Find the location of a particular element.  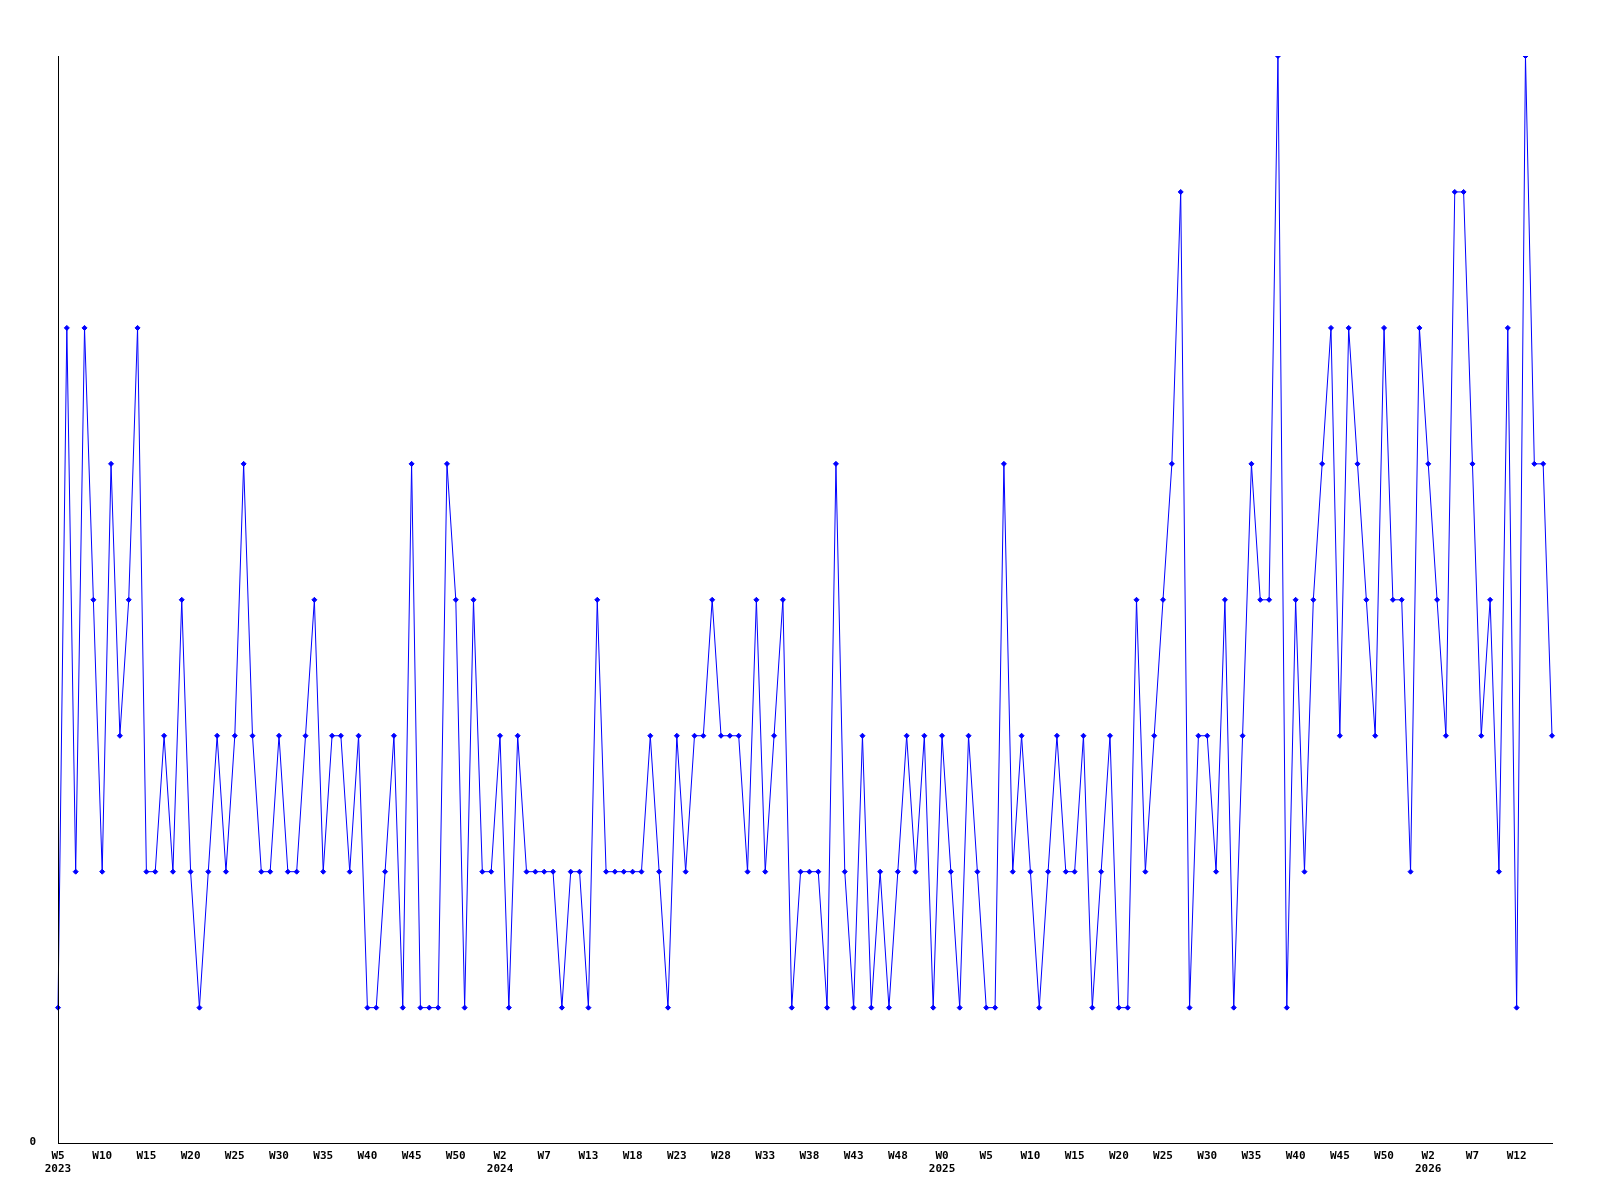

x-tick-label: W12 is located at coordinates (1516, 1156).